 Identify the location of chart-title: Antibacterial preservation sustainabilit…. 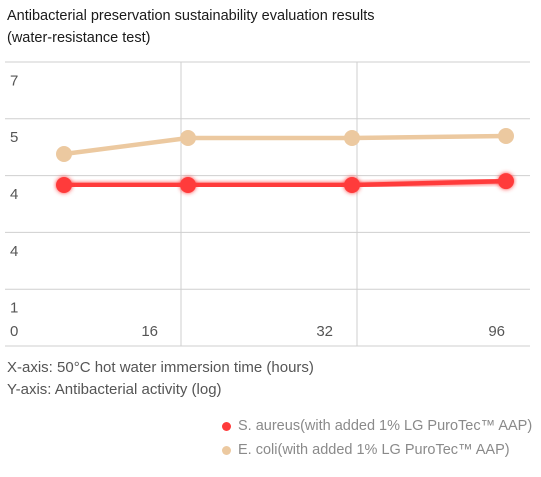
(267, 27).